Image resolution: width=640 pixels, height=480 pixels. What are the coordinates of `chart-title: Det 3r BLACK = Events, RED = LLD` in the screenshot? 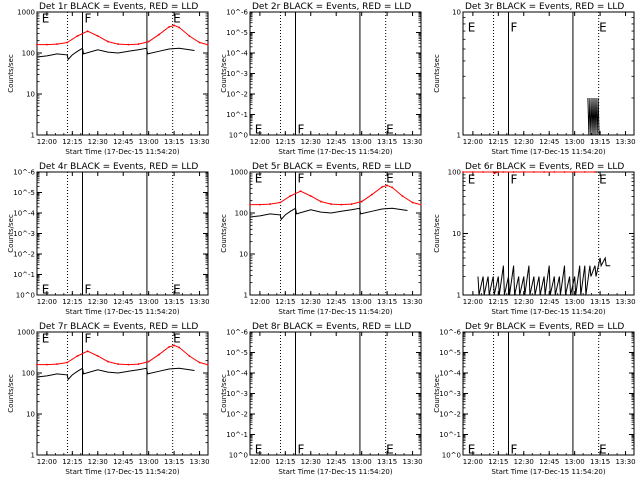 It's located at (544, 7).